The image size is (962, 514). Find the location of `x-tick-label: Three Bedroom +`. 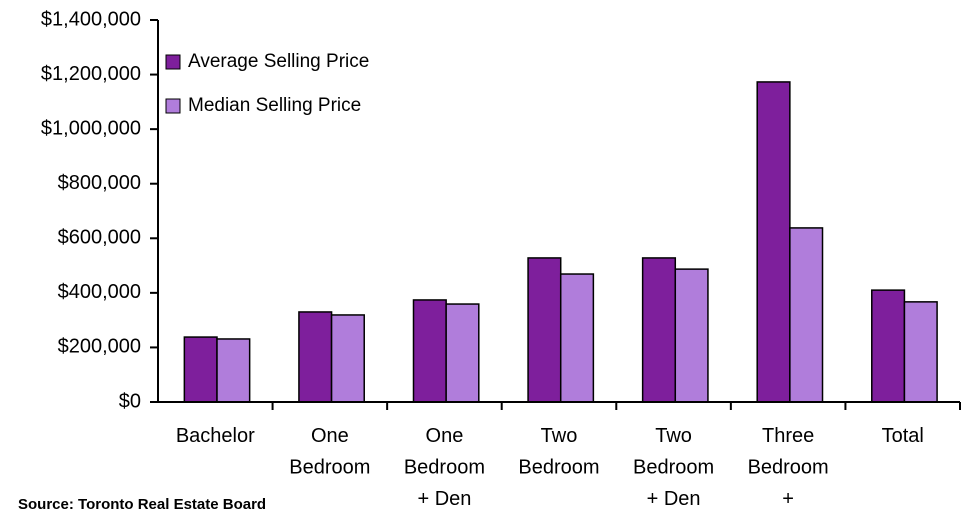

x-tick-label: Three Bedroom + is located at coordinates (788, 467).